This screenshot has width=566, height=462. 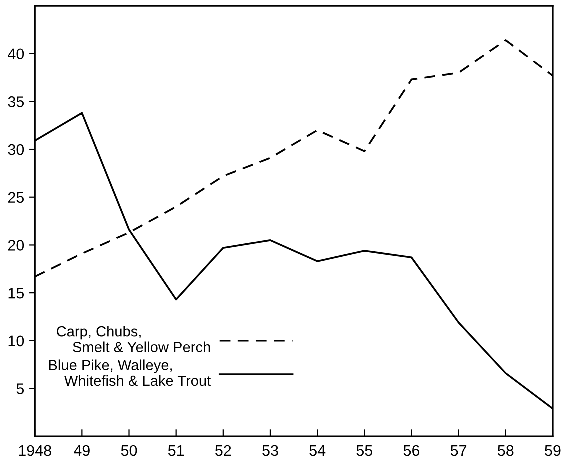 What do you see at coordinates (224, 450) in the screenshot?
I see `x-tick-label: 52` at bounding box center [224, 450].